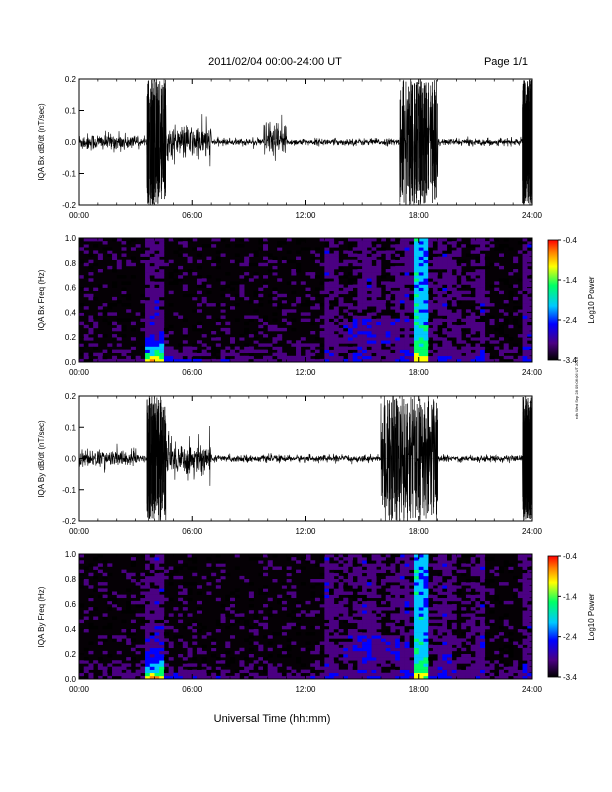  Describe the element at coordinates (41, 299) in the screenshot. I see `bx-freq-ylabel: IQA Bx Freq (Hz)` at that location.